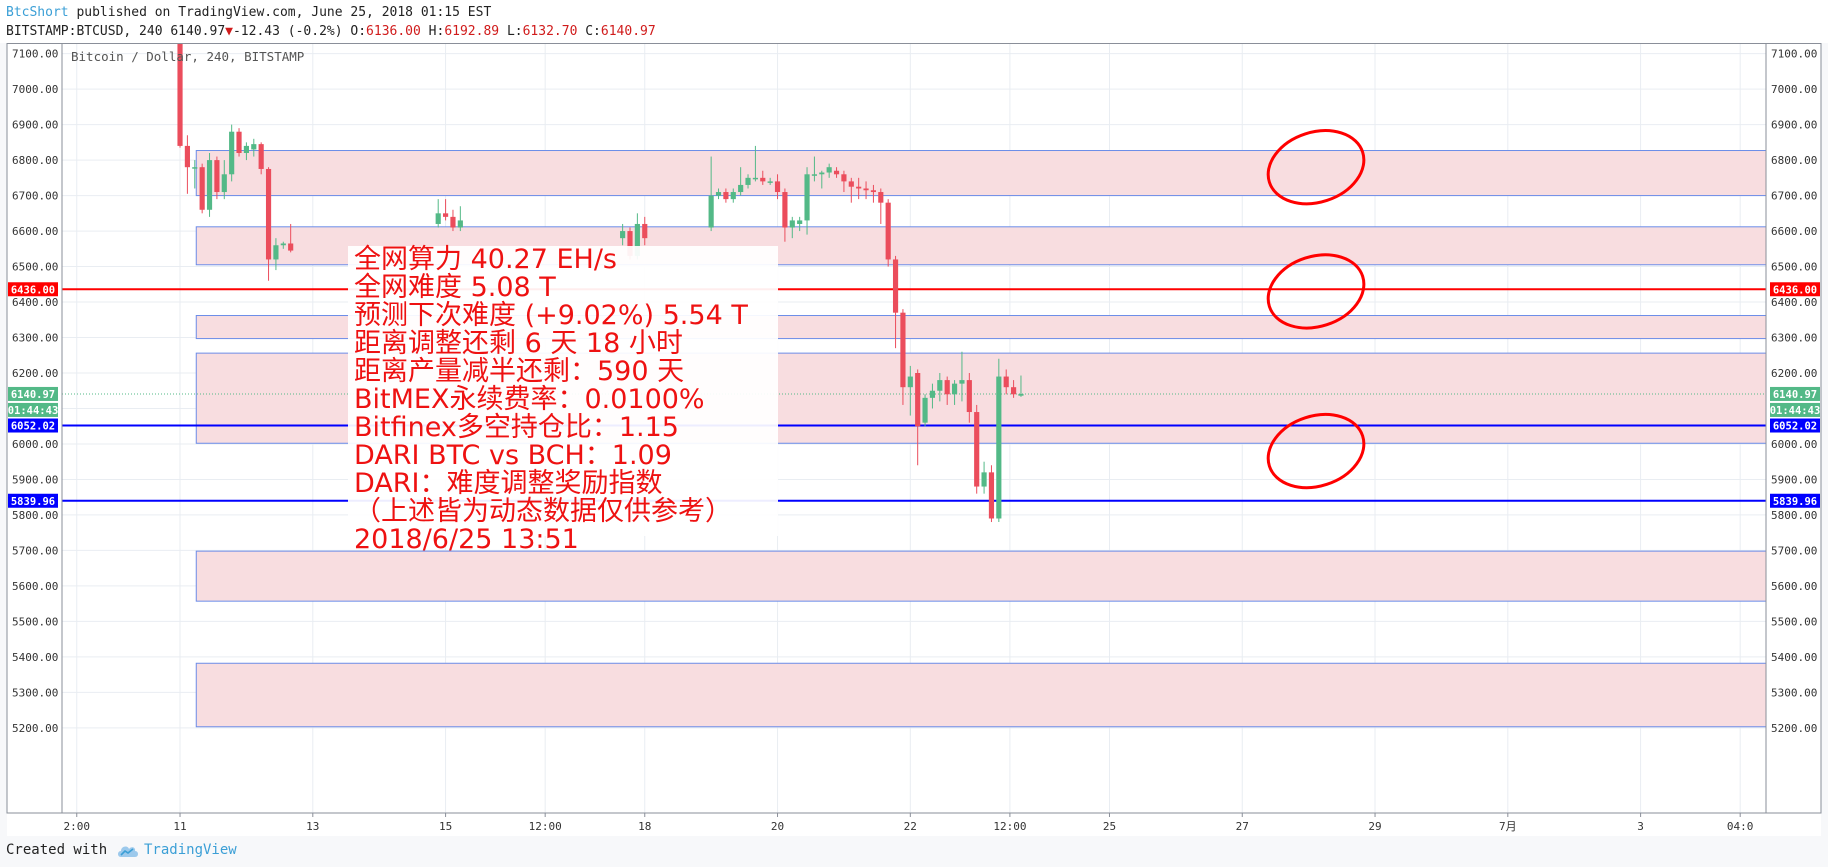  I want to click on x-tick-label: 29, so click(1374, 826).